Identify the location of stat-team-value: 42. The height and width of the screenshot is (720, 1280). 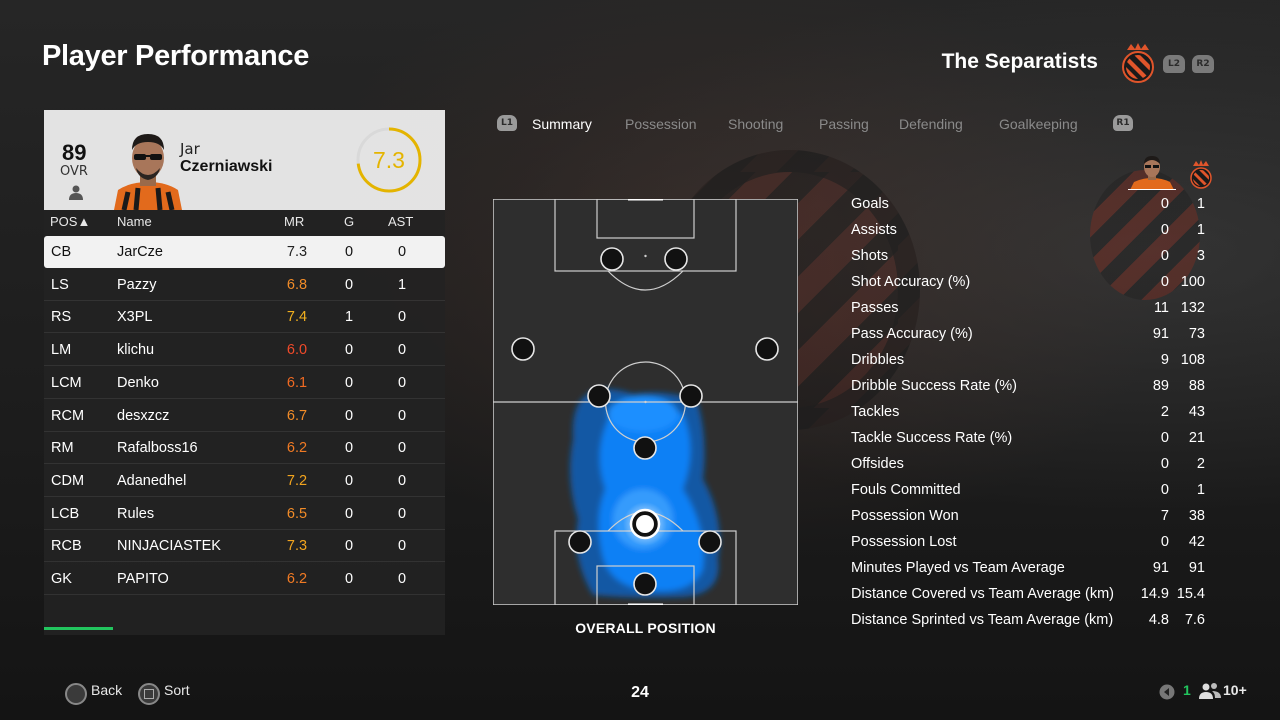
(1196, 542).